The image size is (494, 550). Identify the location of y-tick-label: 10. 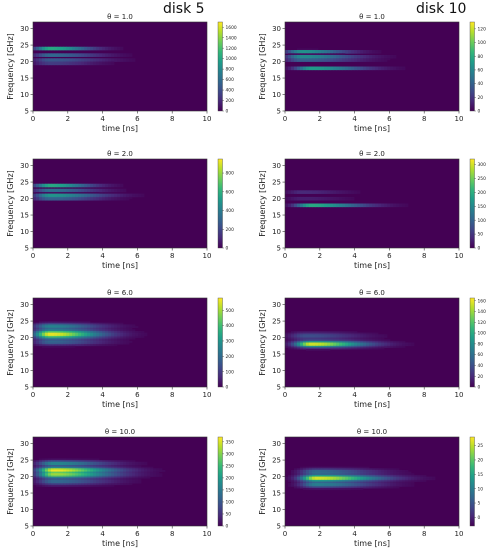
(24, 371).